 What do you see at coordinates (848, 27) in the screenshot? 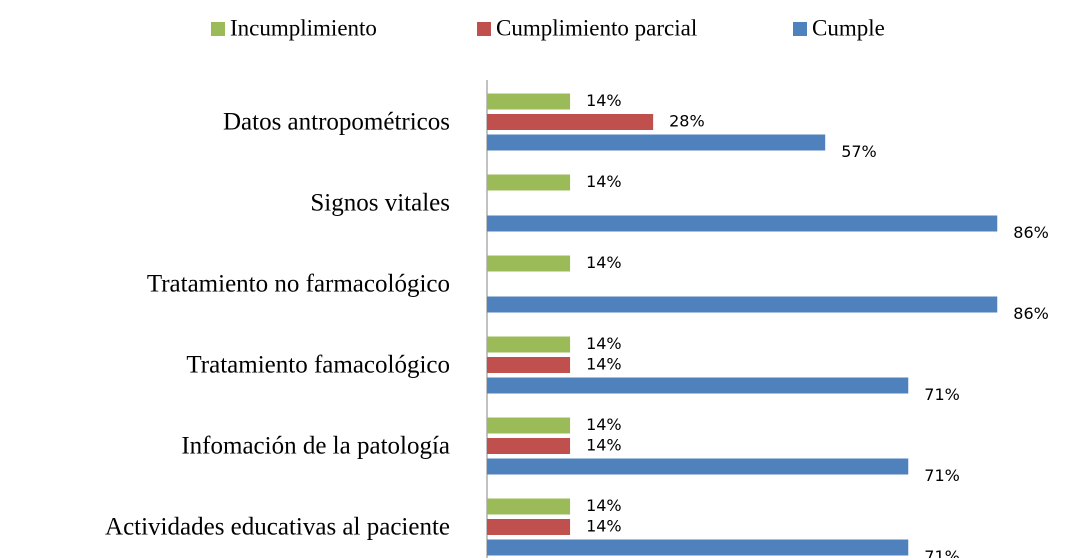
I see `legend-label: Cumple` at bounding box center [848, 27].